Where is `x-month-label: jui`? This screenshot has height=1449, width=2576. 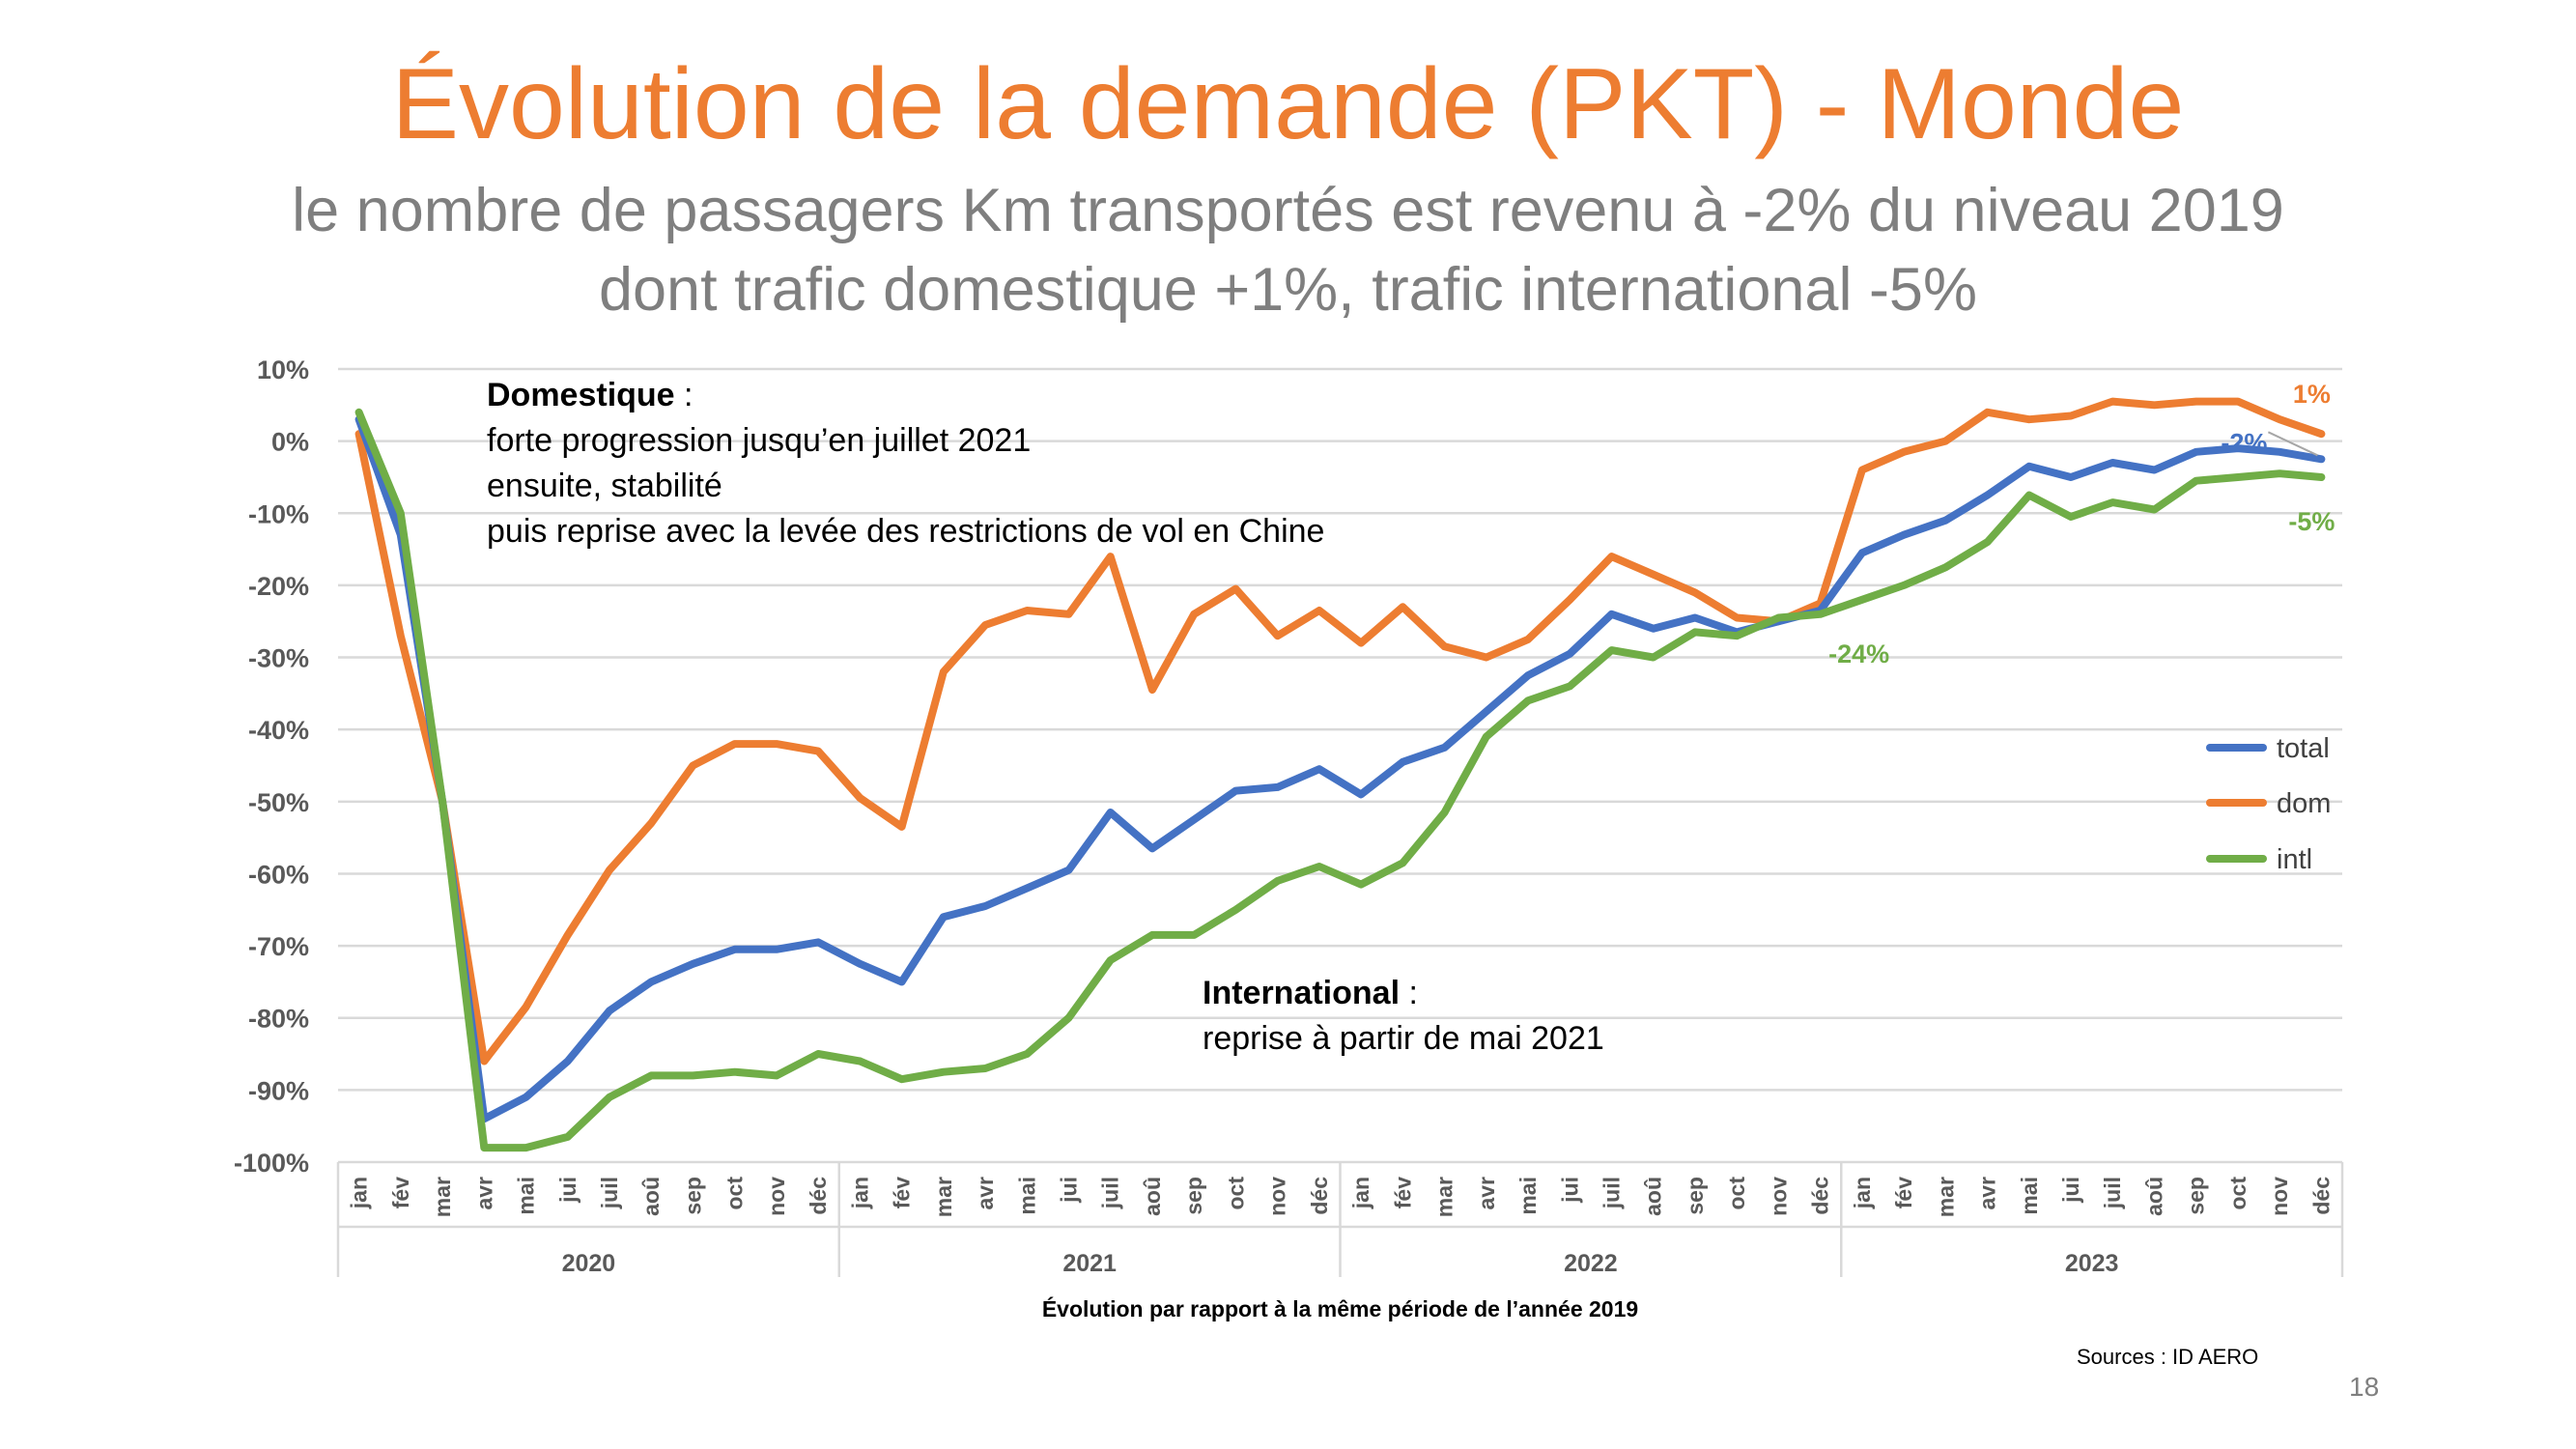 x-month-label: jui is located at coordinates (1069, 1190).